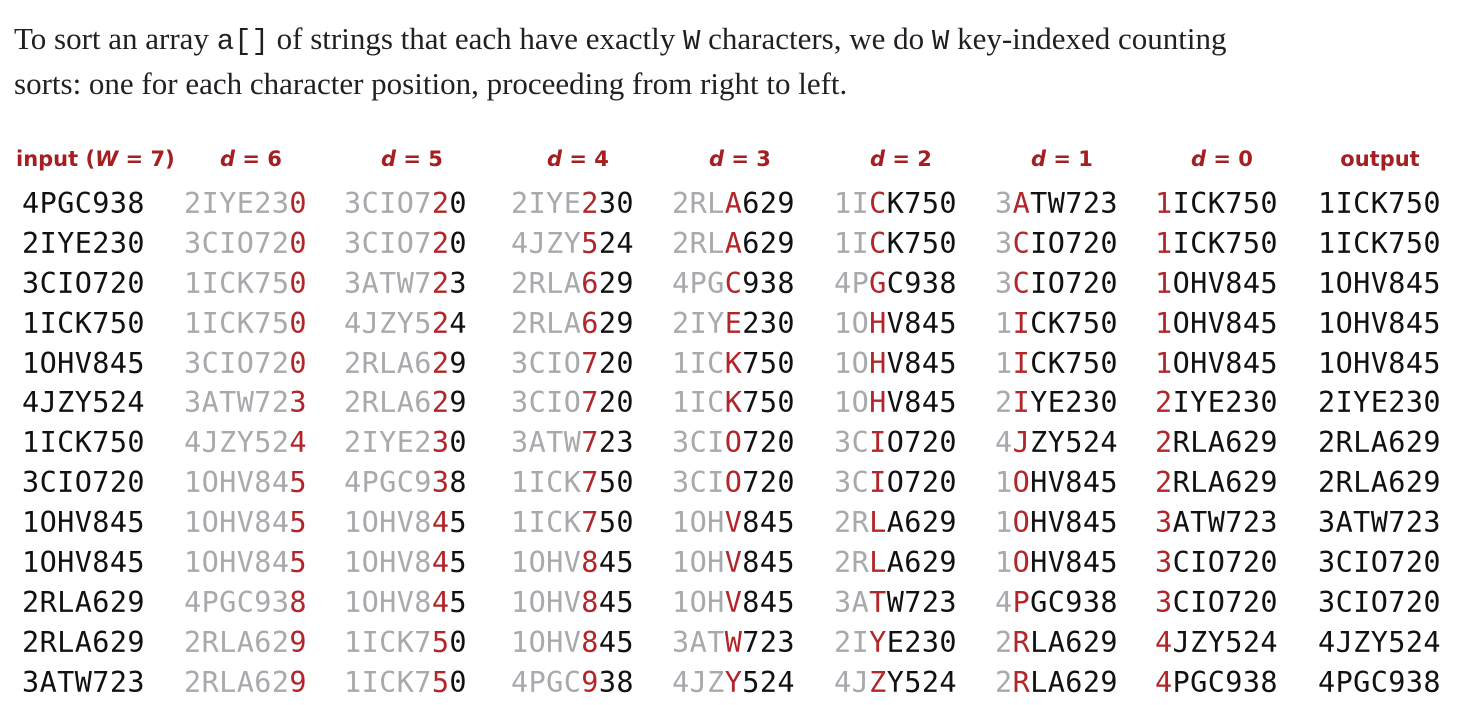  Describe the element at coordinates (83, 243) in the screenshot. I see `key-input-row-1: 2IYE230` at that location.